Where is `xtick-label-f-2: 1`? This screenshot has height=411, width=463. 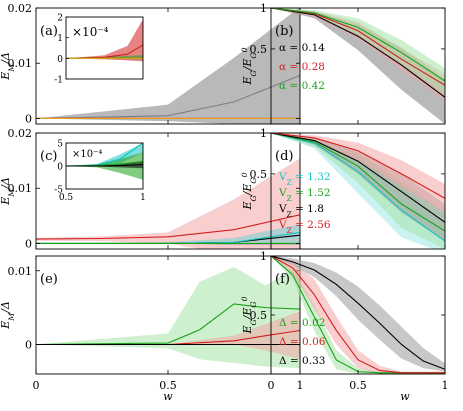
xtick-label-f-2: 1 is located at coordinates (445, 385).